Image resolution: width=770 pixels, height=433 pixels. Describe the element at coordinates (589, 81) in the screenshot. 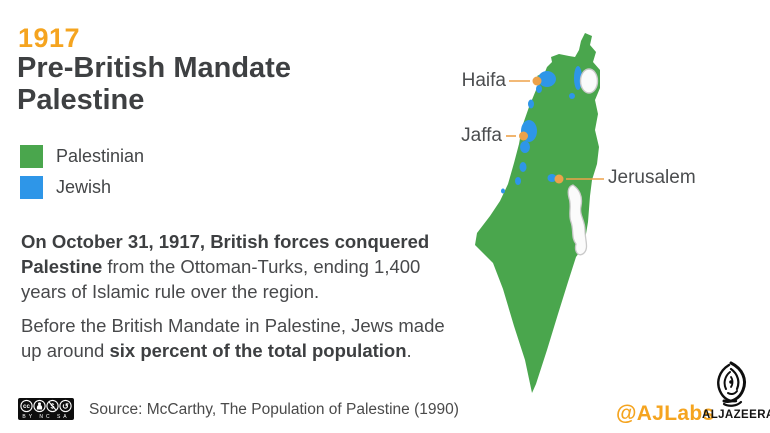

I see `sea-of-galilee` at that location.